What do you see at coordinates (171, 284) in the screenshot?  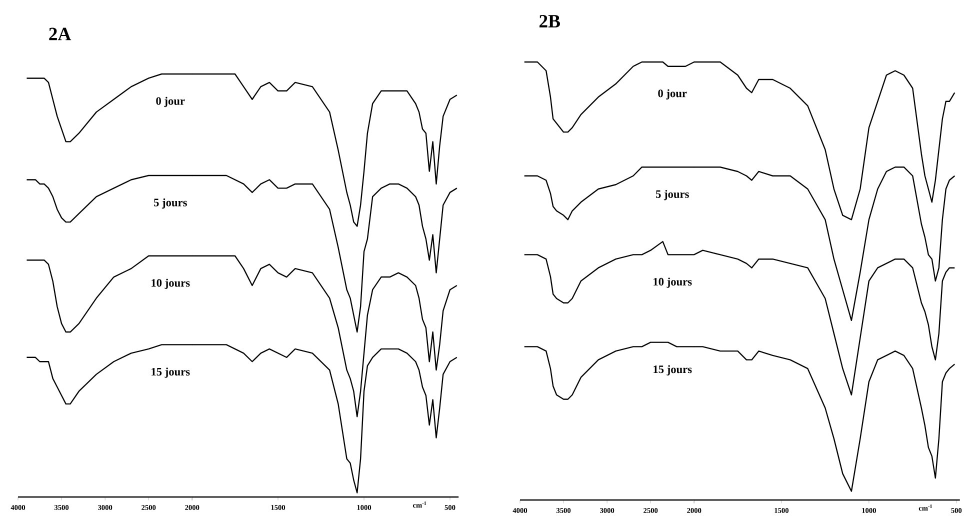 I see `series-label: 10 jours` at bounding box center [171, 284].